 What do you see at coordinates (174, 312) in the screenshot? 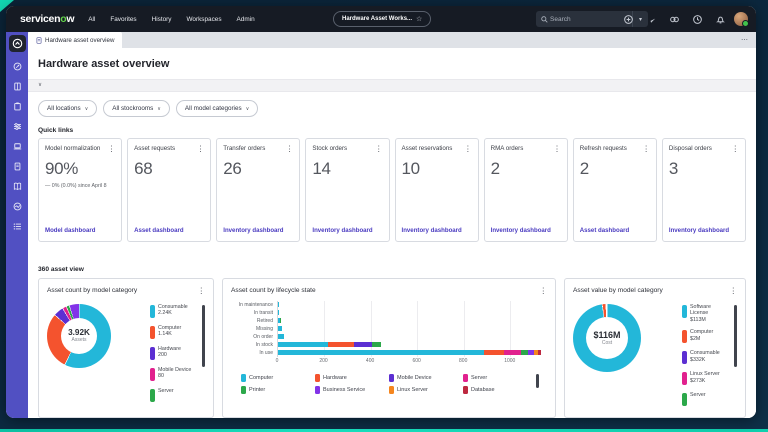
I see `legend-item: Consumable 2.24K` at bounding box center [174, 312].